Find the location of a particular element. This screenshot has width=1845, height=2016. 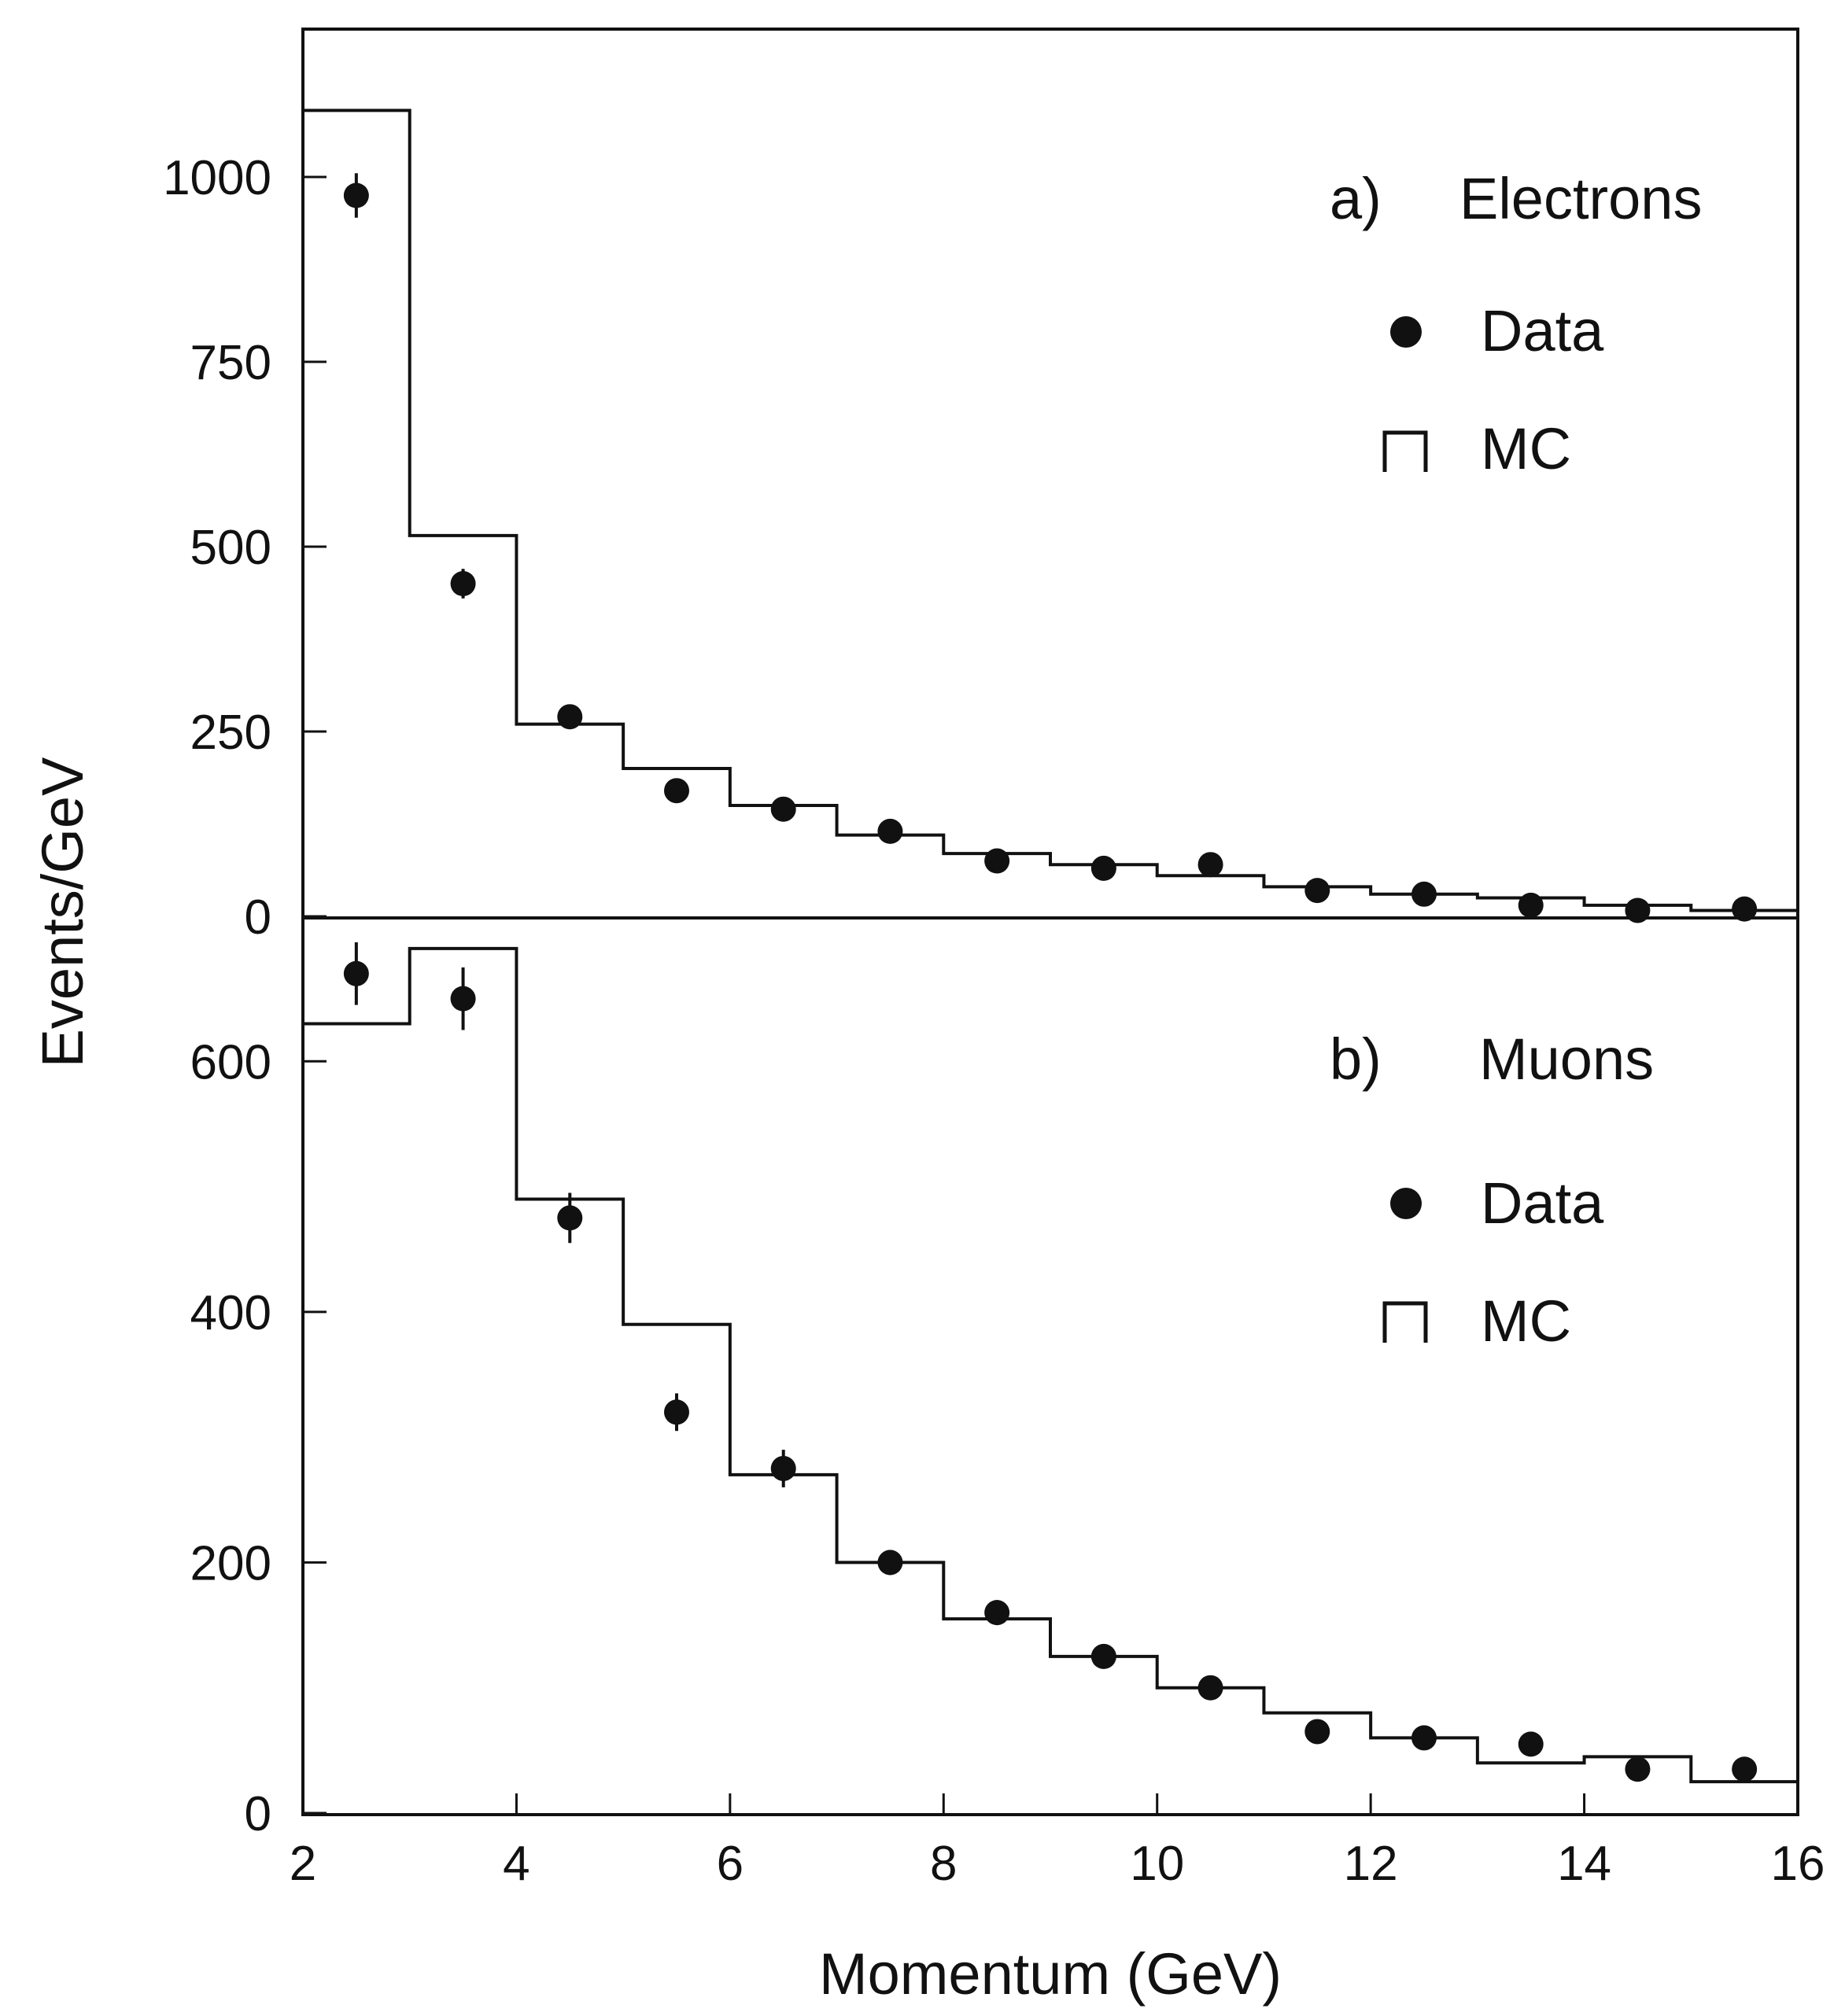

x-tick-label: 12 is located at coordinates (1371, 1864).